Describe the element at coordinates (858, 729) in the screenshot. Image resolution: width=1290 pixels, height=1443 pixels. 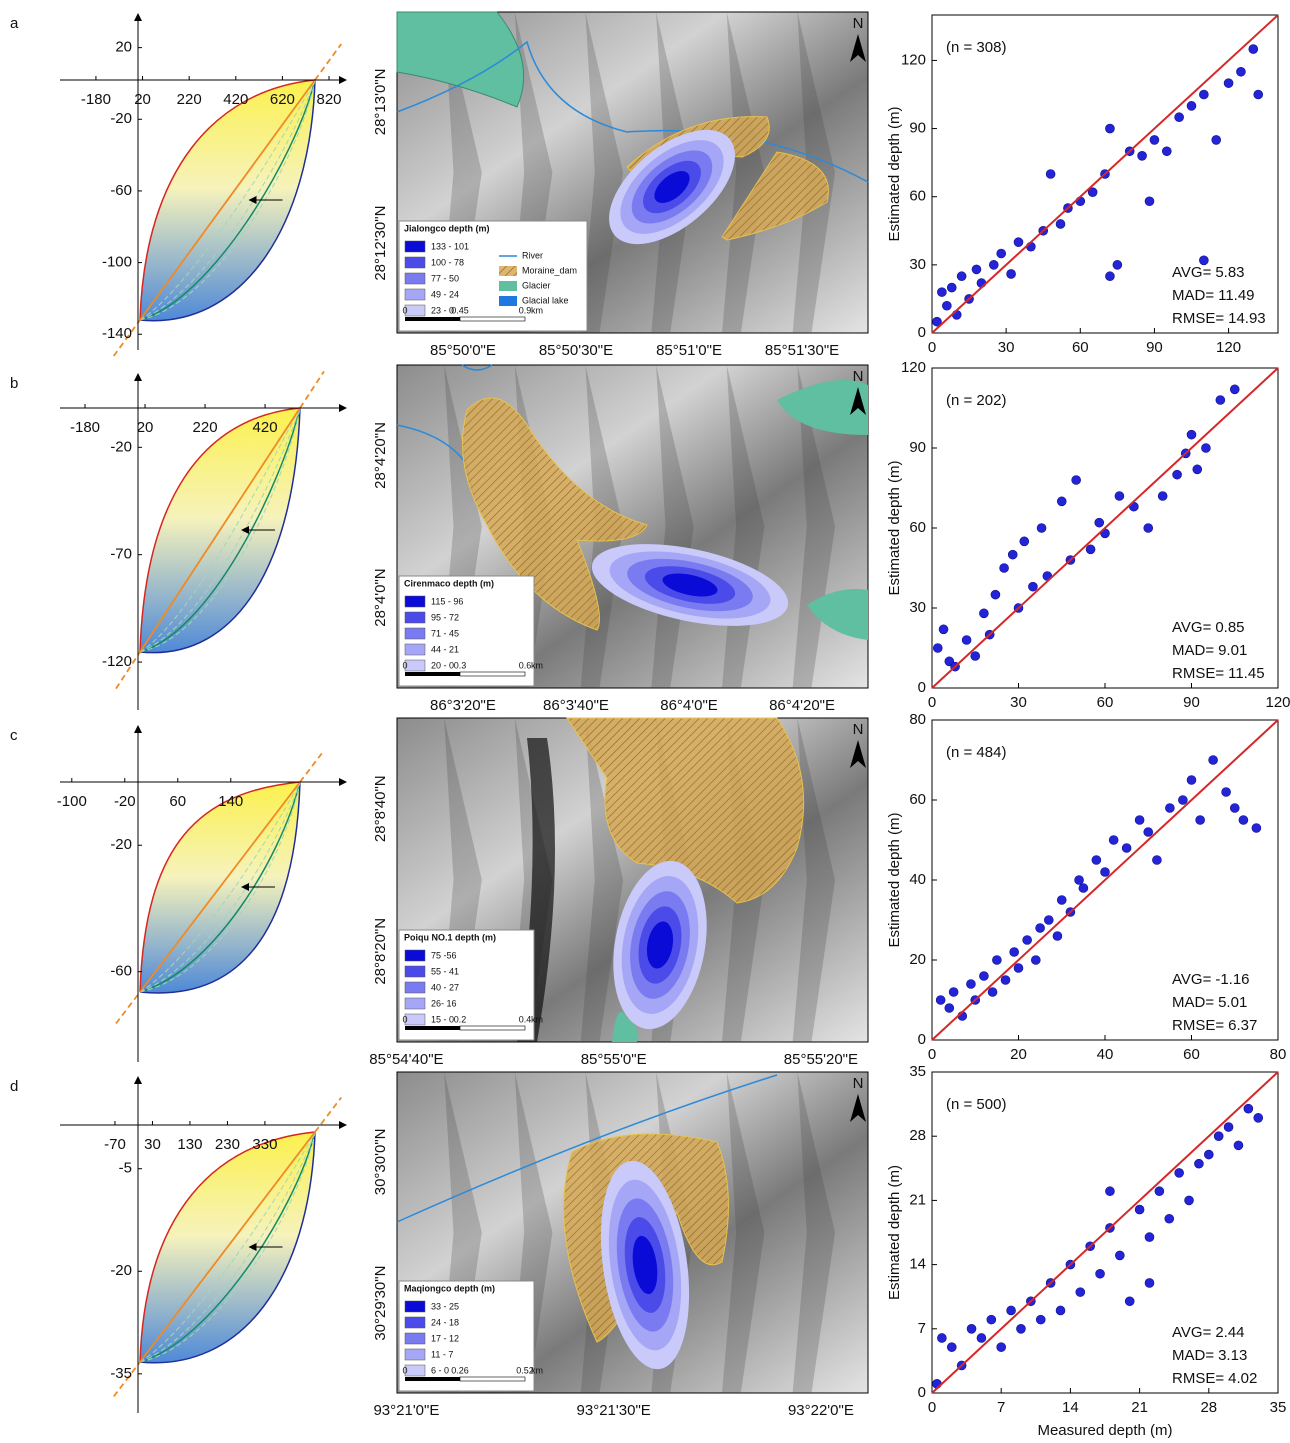
I see `north-label: N` at that location.